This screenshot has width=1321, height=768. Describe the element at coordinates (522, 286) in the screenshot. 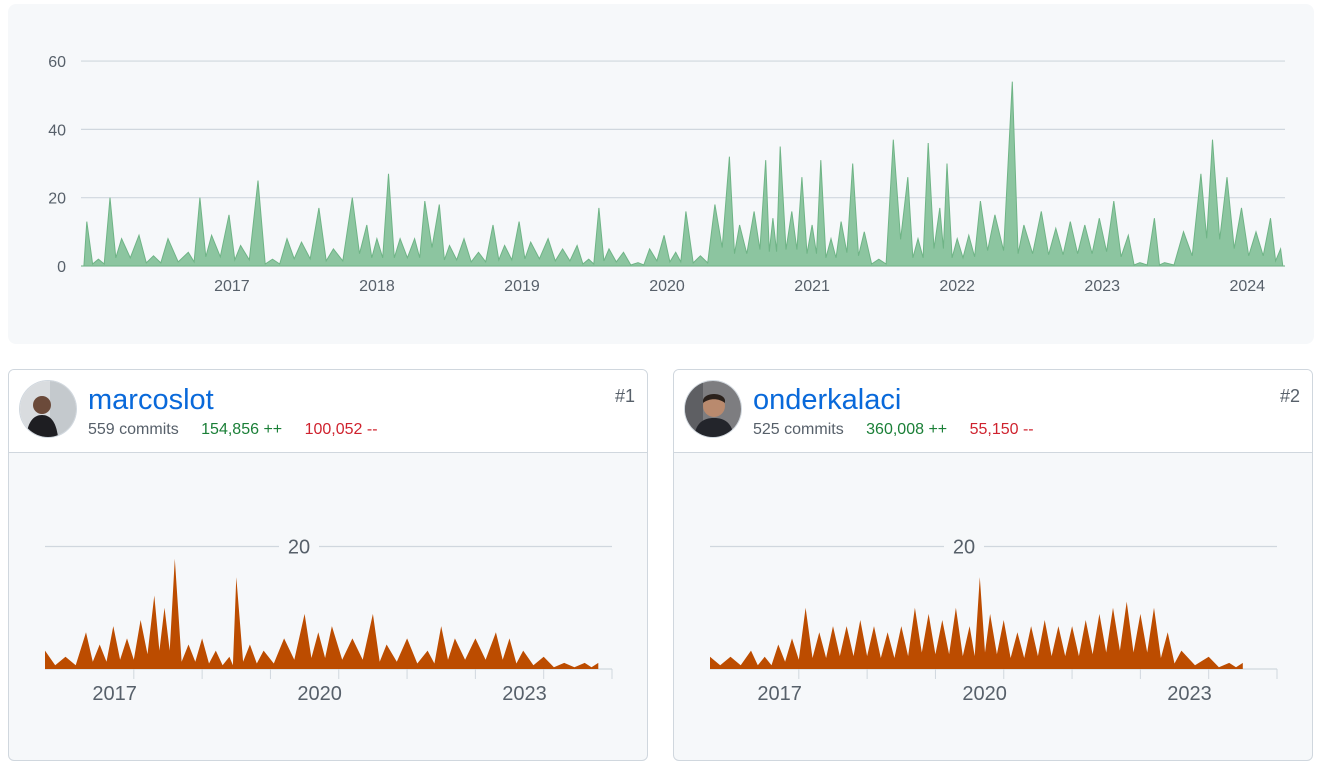

I see `x-tick-label: 2019` at that location.